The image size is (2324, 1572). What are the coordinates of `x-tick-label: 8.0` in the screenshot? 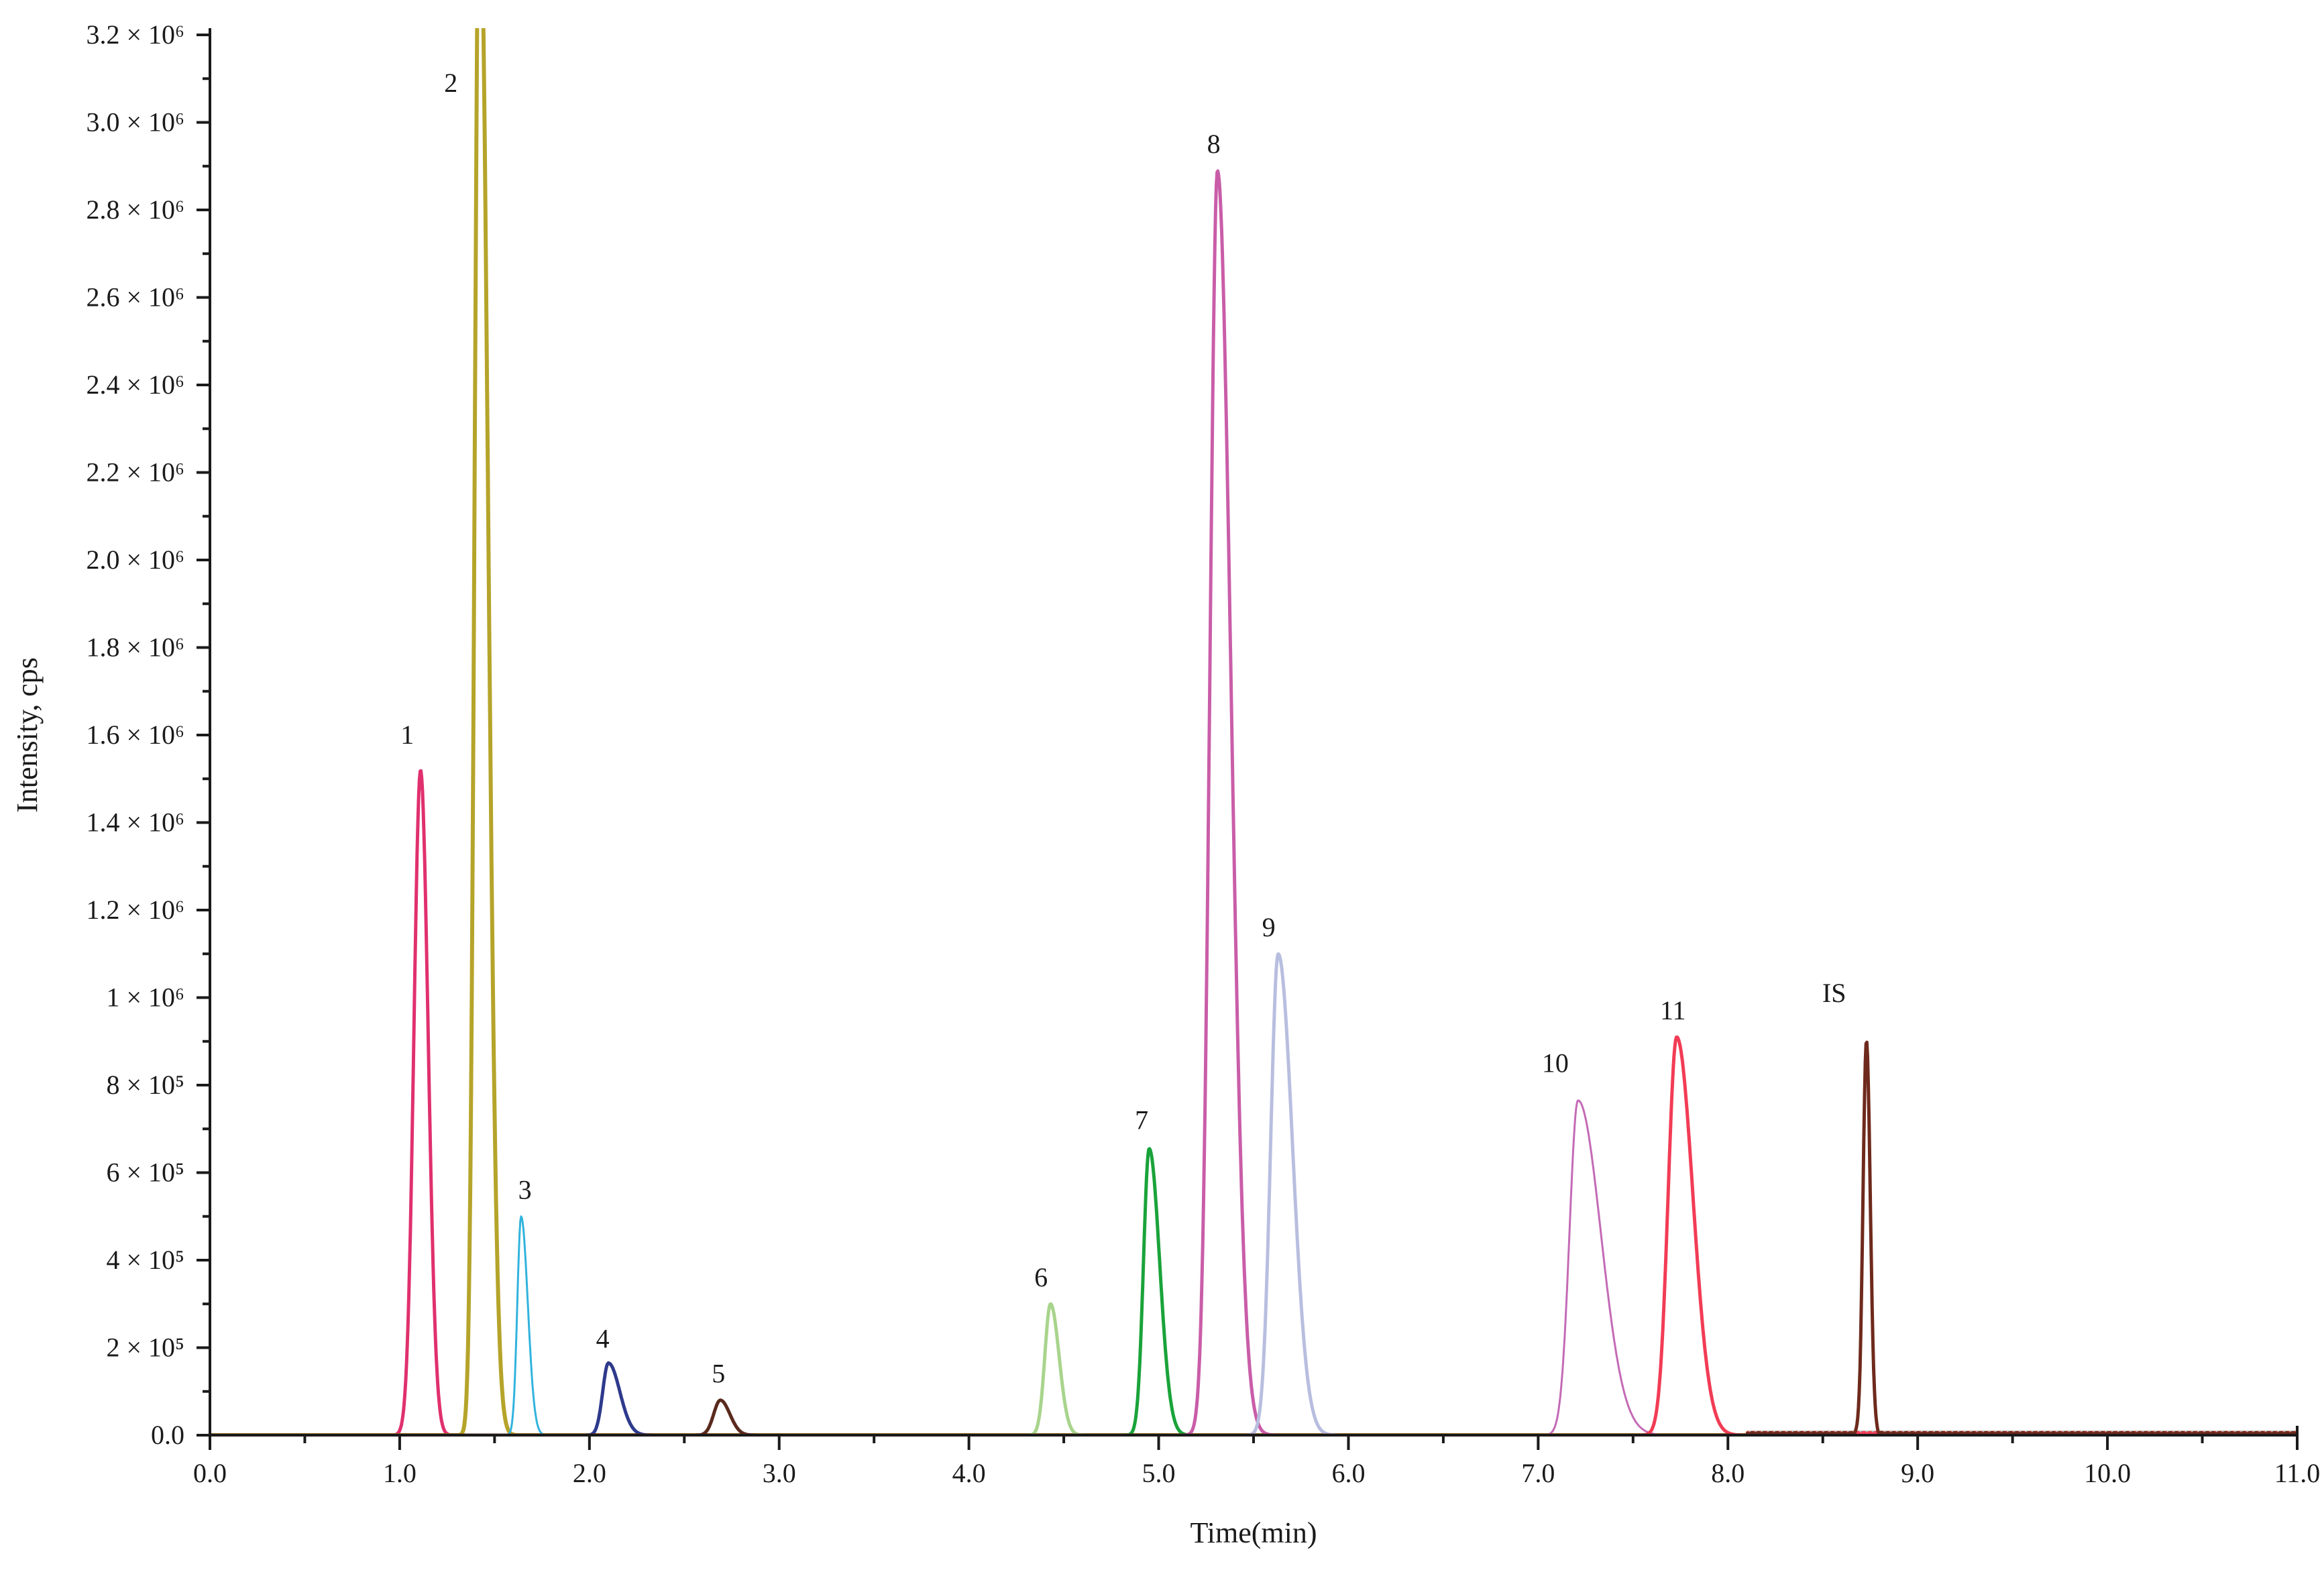 It's located at (1728, 1473).